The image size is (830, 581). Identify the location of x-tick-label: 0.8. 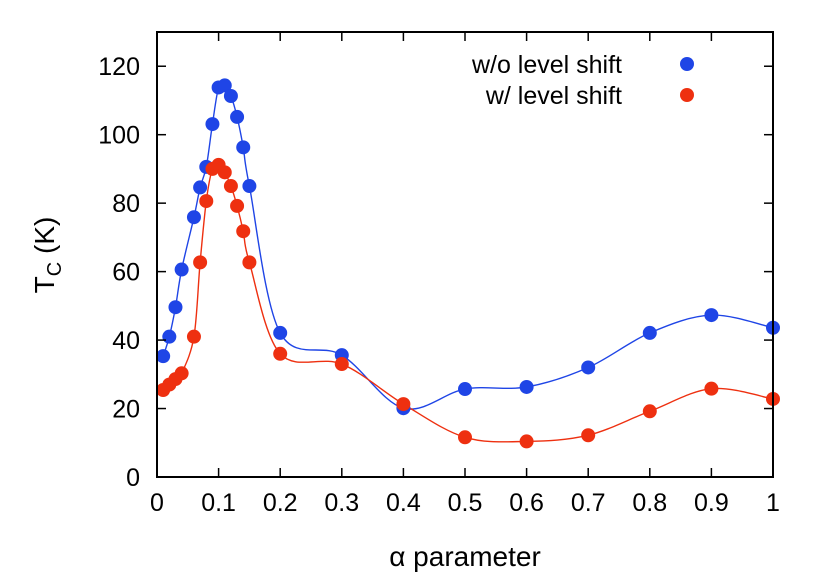
(649, 503).